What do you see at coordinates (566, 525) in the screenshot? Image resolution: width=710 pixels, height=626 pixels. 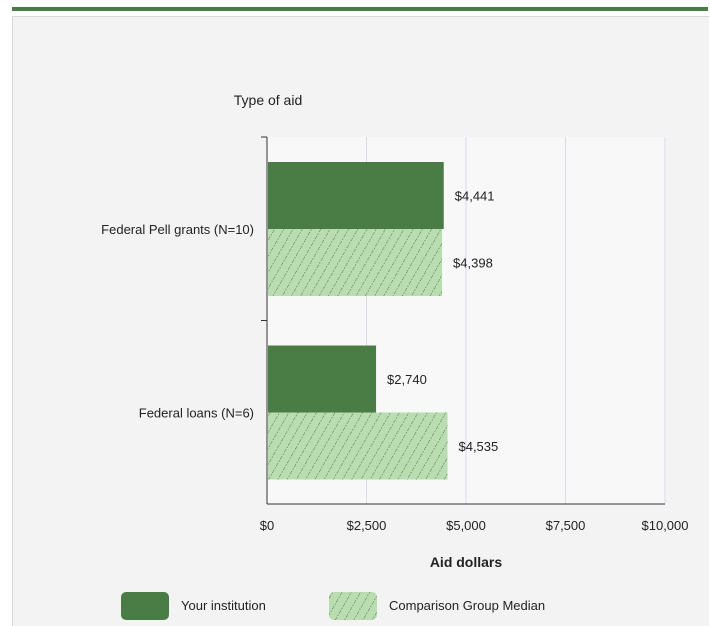 I see `x-tick-label: $7,500` at bounding box center [566, 525].